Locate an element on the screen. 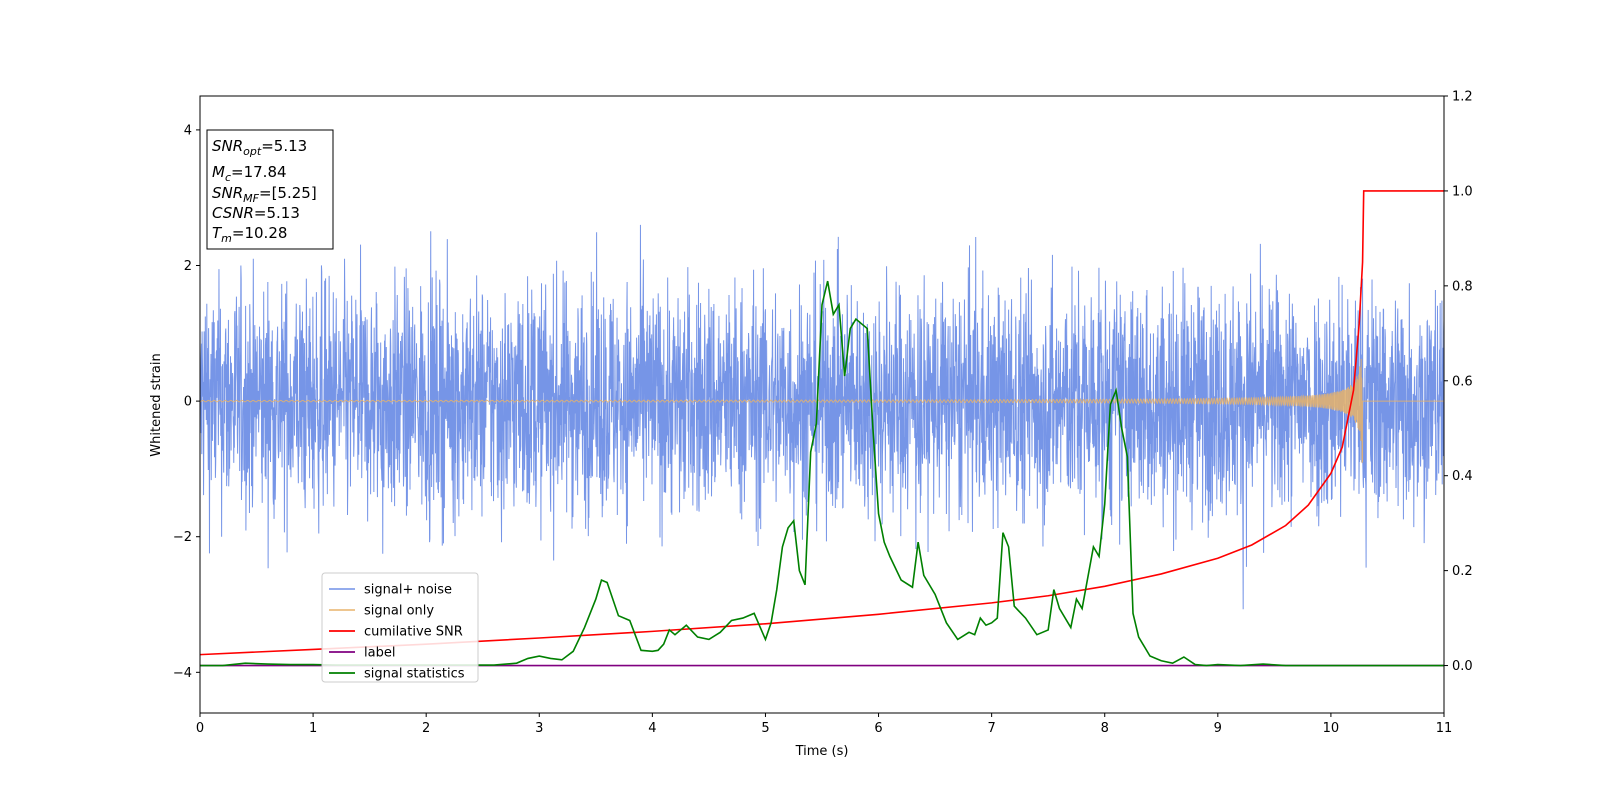 The width and height of the screenshot is (1600, 800). x-tick-label: 6 is located at coordinates (878, 728).